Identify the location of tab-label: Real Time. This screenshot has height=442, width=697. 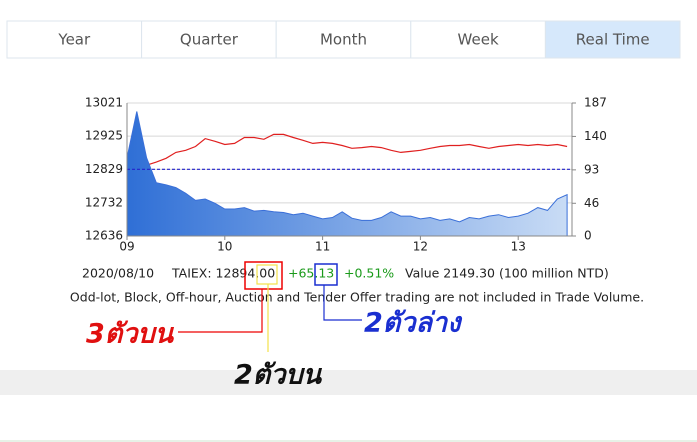
(613, 40).